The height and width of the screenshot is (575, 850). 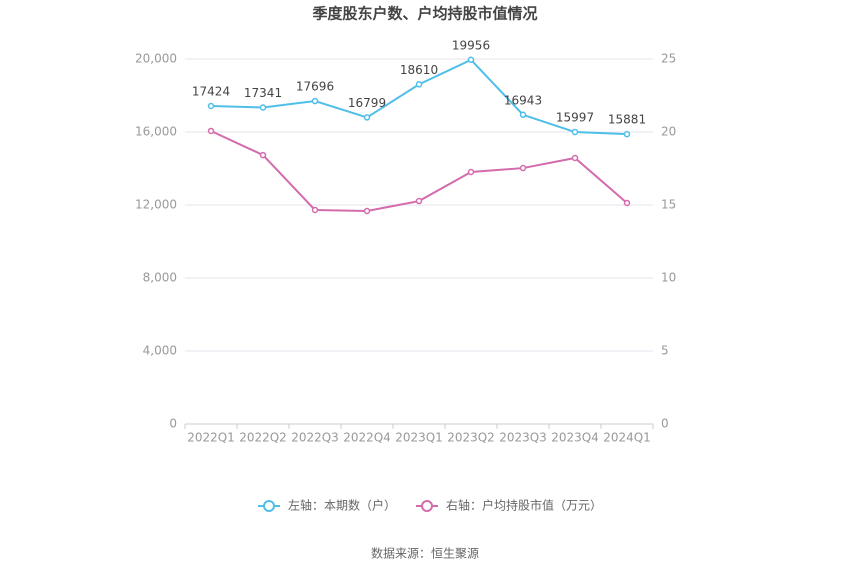 What do you see at coordinates (471, 438) in the screenshot?
I see `x-tick-label: 2023Q2` at bounding box center [471, 438].